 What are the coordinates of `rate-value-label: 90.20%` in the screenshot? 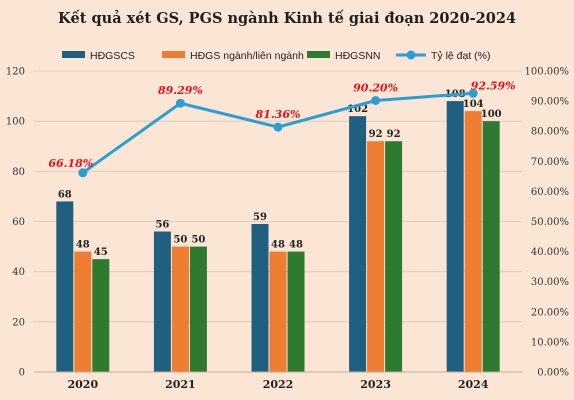 It's located at (375, 87).